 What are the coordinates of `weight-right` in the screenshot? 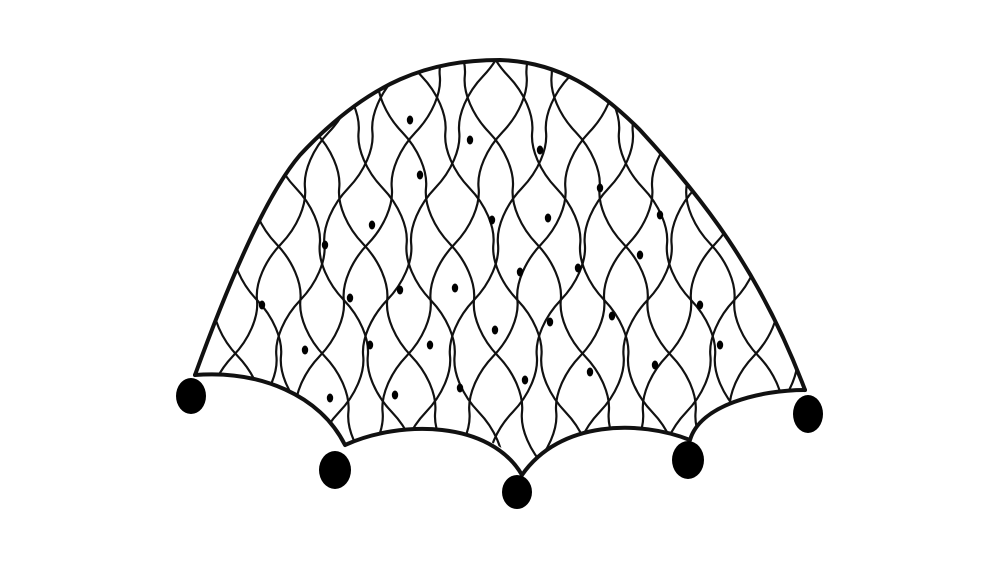 It's located at (808, 414).